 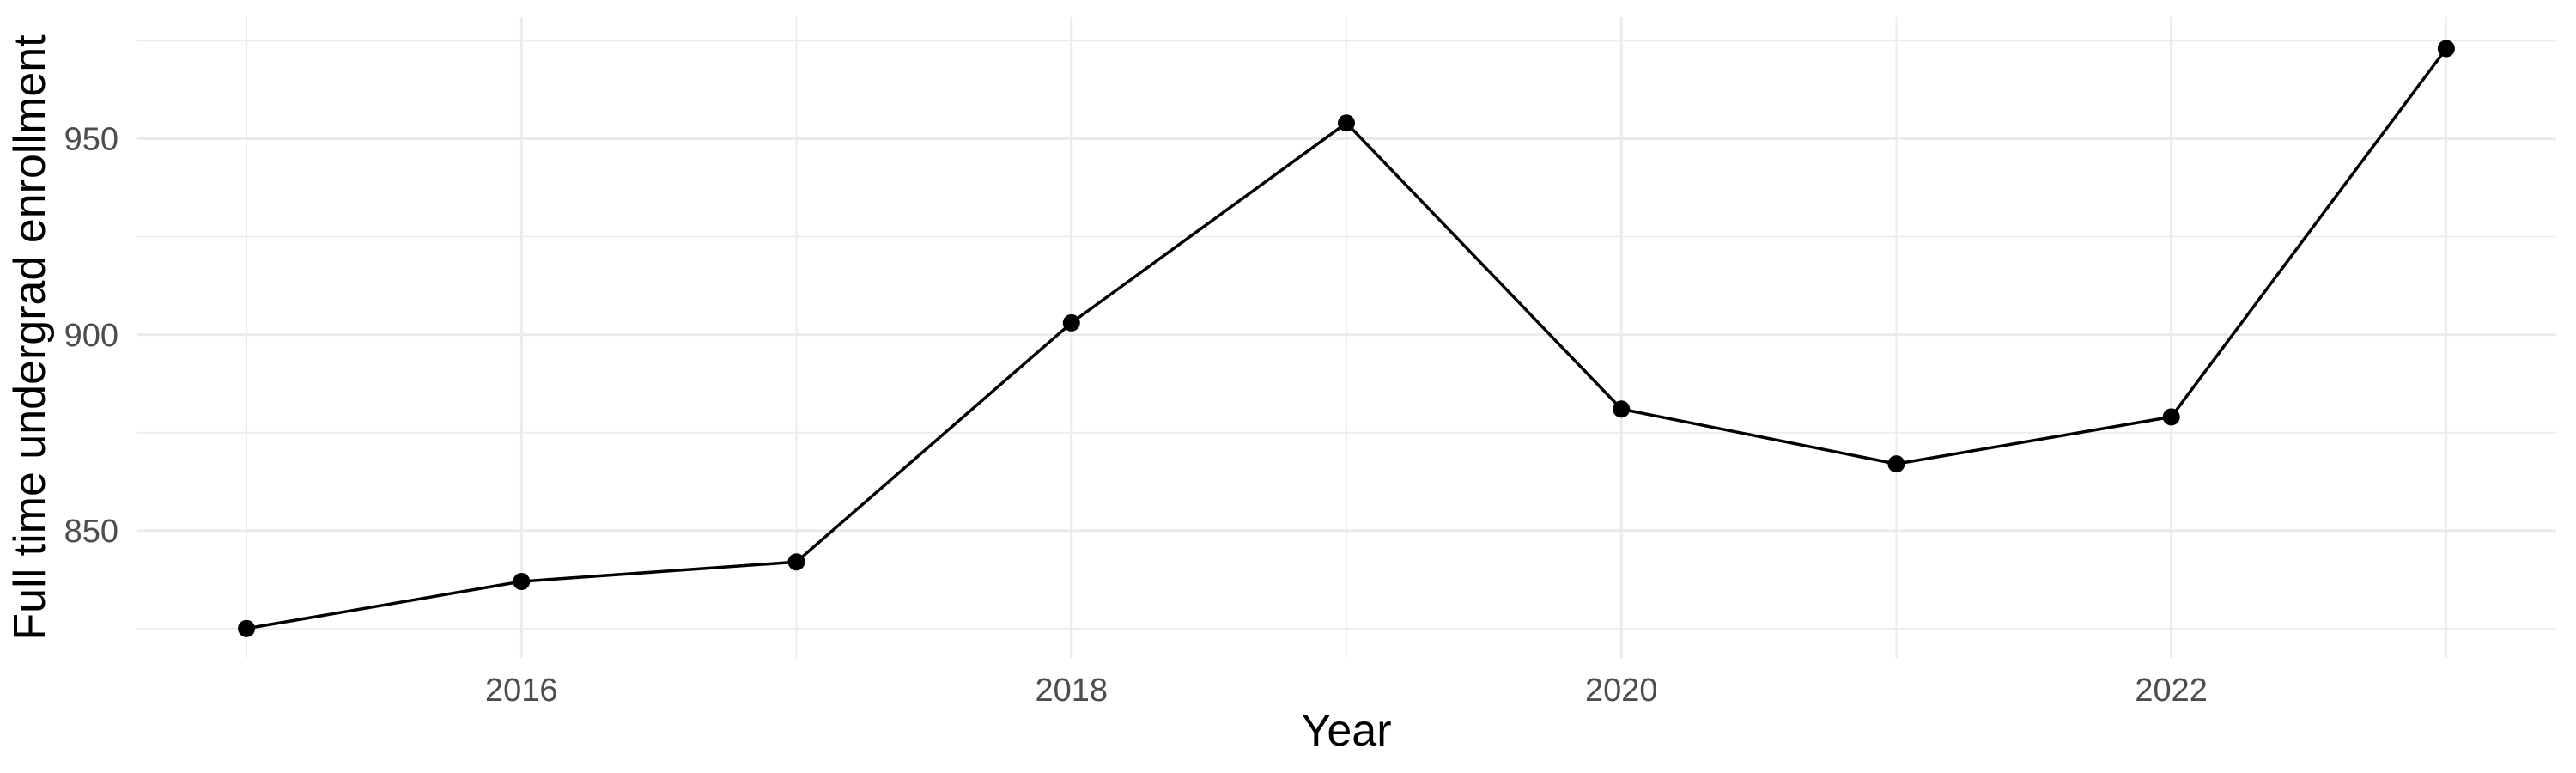 I want to click on data-point-2023, so click(x=2446, y=49).